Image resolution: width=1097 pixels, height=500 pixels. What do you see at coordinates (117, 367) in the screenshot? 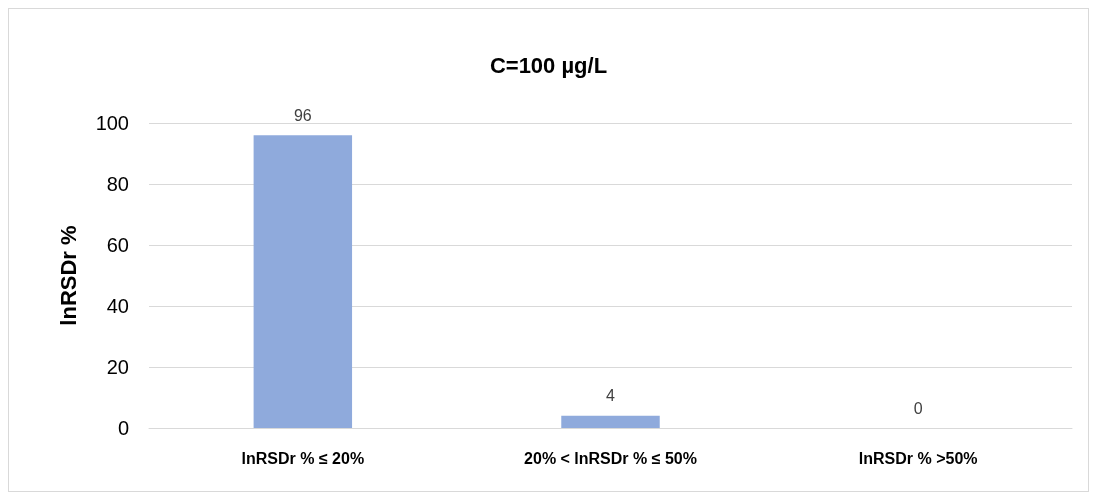
I see `y-tick-label: 20` at bounding box center [117, 367].